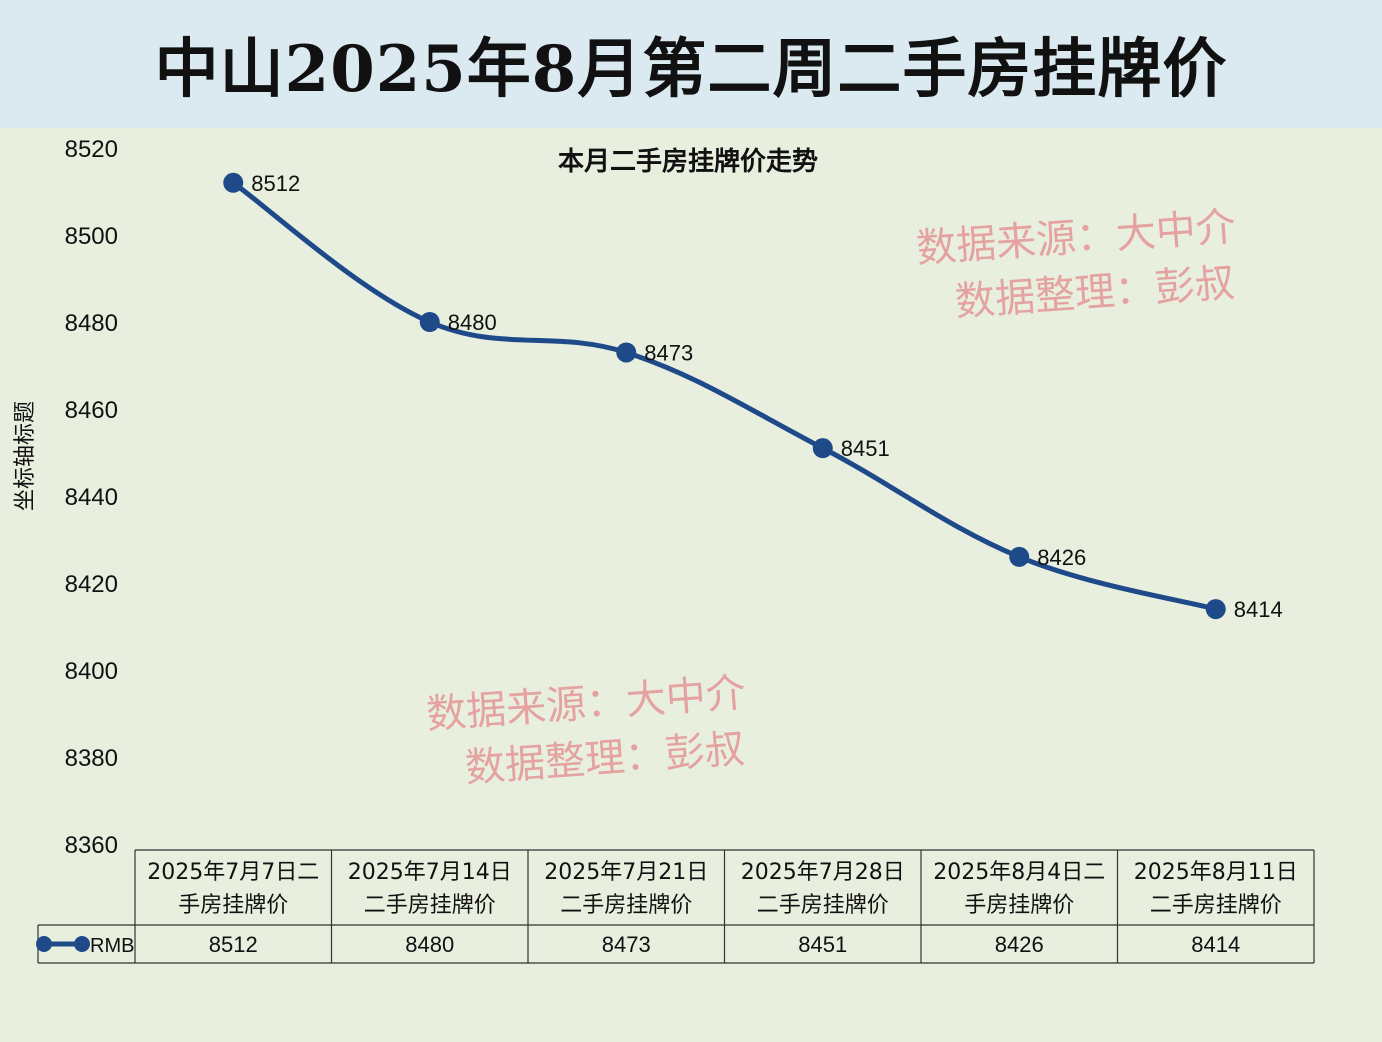 This screenshot has width=1382, height=1042. Describe the element at coordinates (688, 161) in the screenshot. I see `chart-title: 本月二手房挂牌价走势` at that location.